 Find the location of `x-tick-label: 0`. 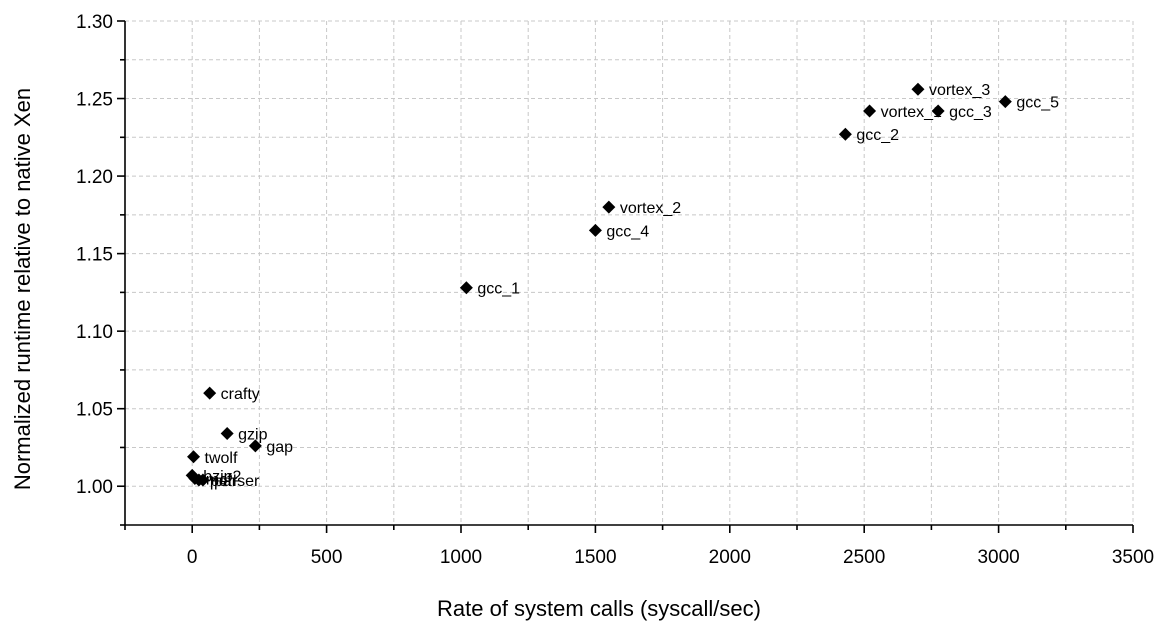

x-tick-label: 0 is located at coordinates (192, 557).